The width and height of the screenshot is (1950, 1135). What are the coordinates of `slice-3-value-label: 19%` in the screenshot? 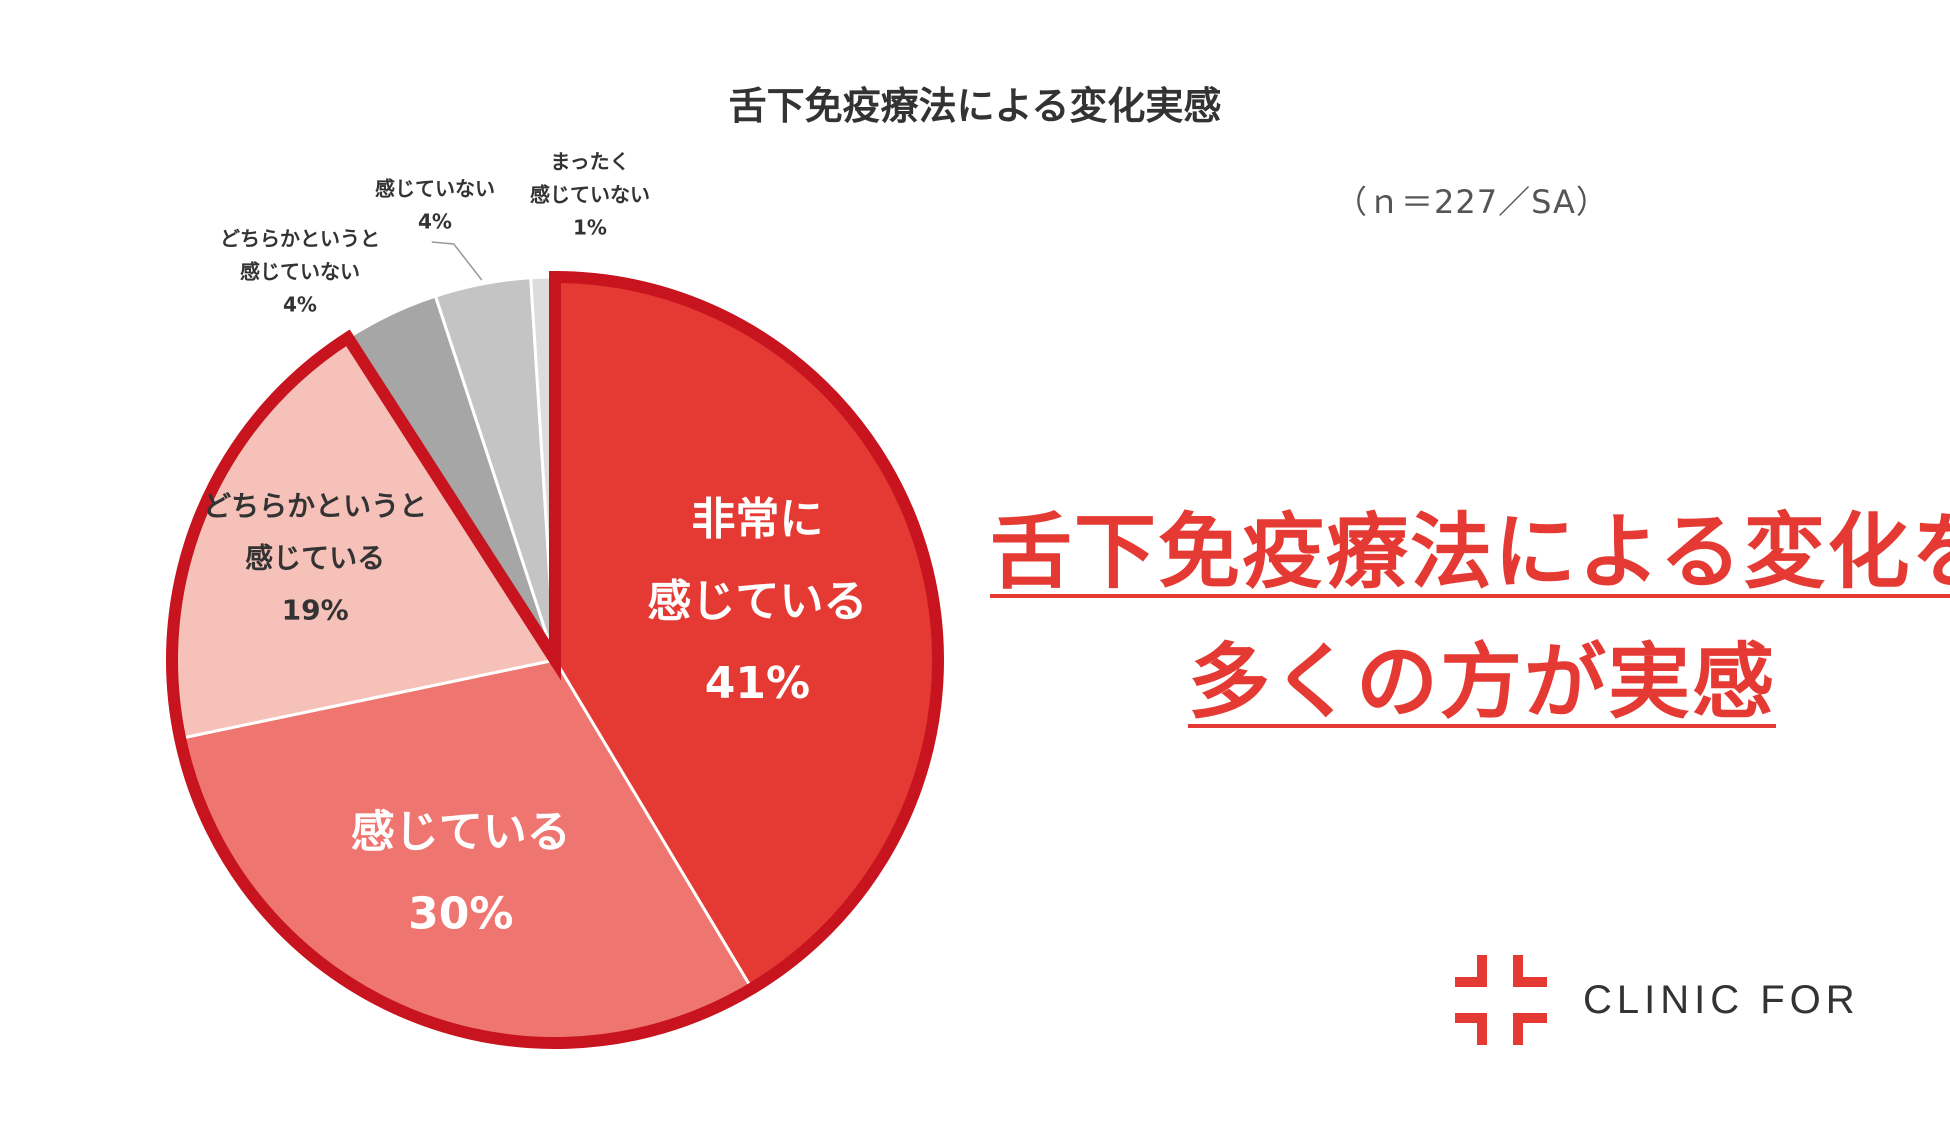 It's located at (315, 610).